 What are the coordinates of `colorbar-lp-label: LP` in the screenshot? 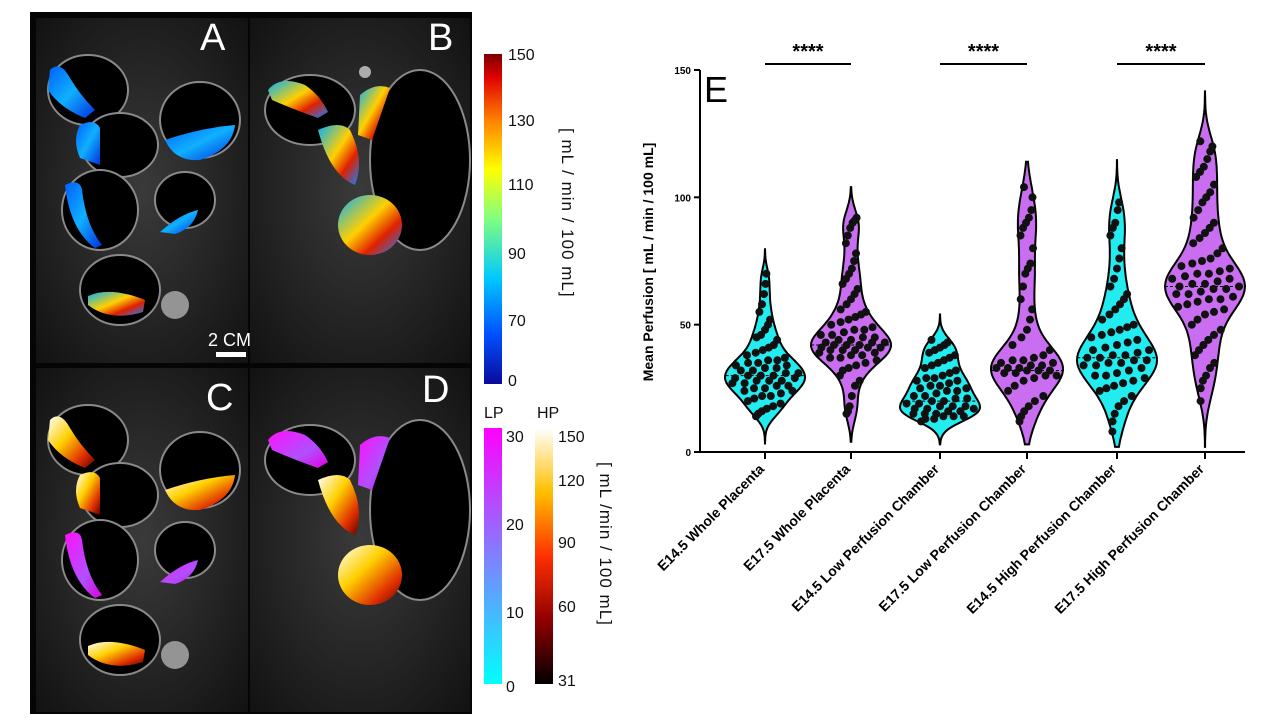 It's located at (494, 413).